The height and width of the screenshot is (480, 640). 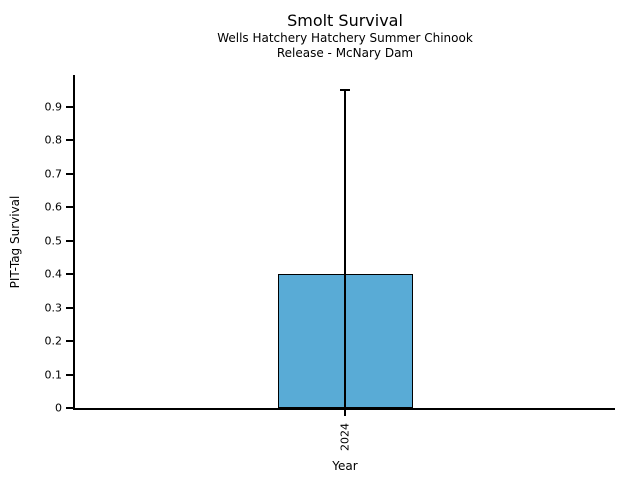 What do you see at coordinates (345, 413) in the screenshot?
I see `x-tick-mark` at bounding box center [345, 413].